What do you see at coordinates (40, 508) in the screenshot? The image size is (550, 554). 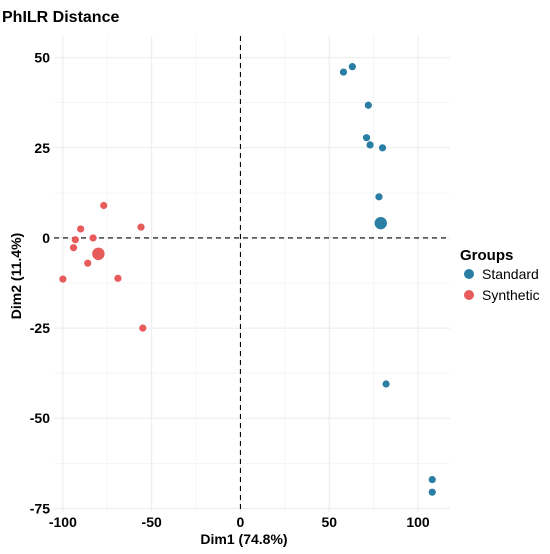 I see `y-tick-label: -75` at bounding box center [40, 508].